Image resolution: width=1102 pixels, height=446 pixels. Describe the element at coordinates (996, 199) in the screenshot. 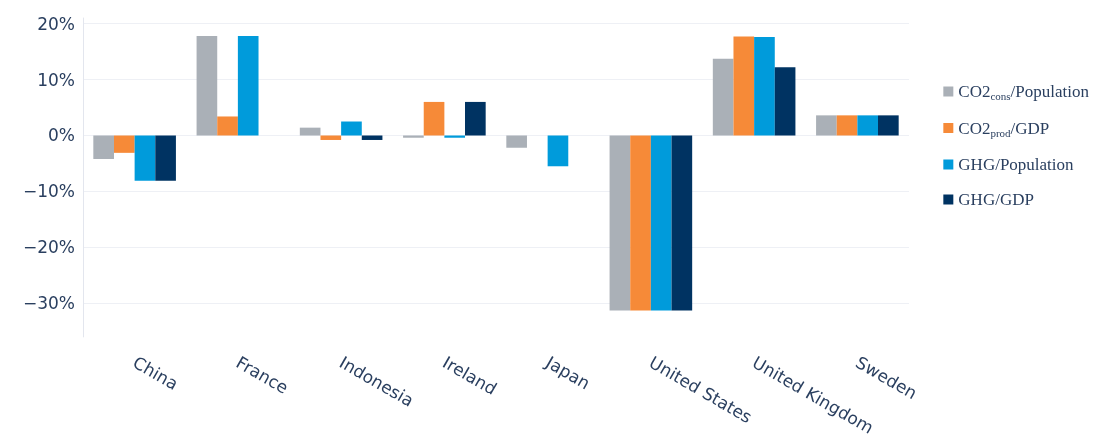

I see `legend-label: GHG/GDP` at that location.